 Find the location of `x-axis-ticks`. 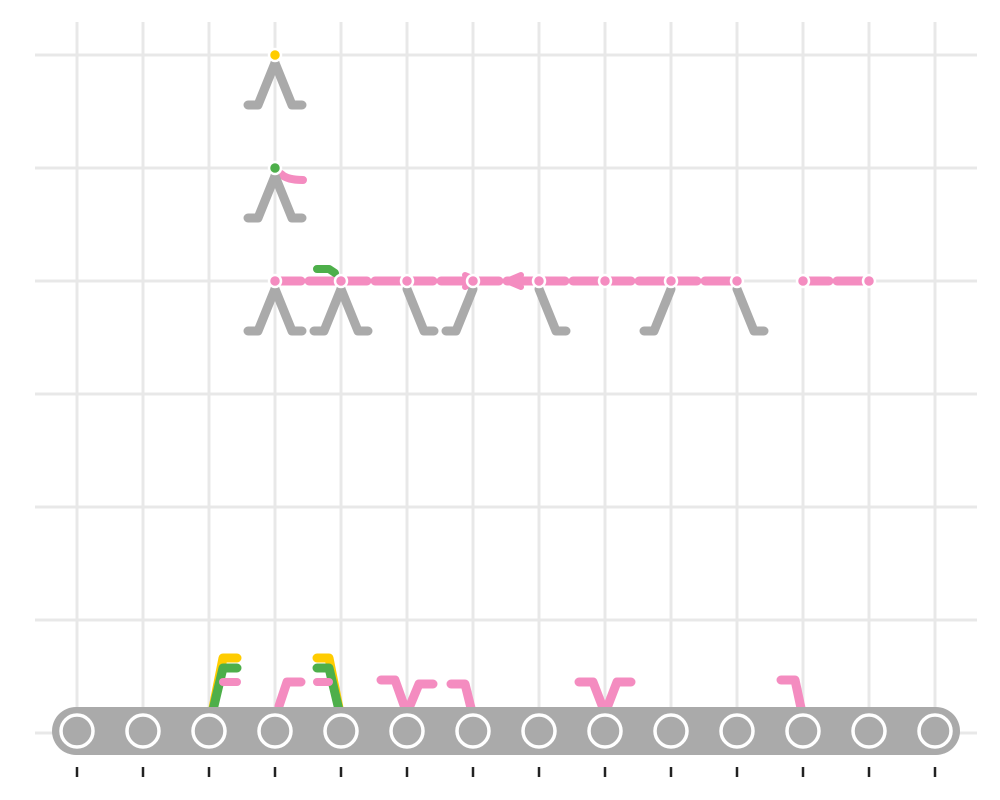

x-axis-ticks is located at coordinates (506, 772).